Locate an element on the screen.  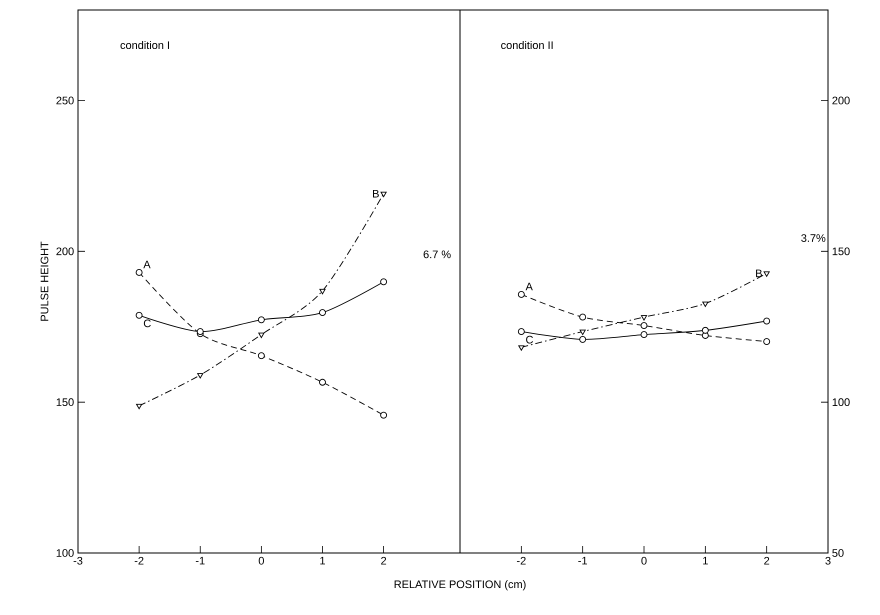
x-tick-label: -3 is located at coordinates (78, 560).